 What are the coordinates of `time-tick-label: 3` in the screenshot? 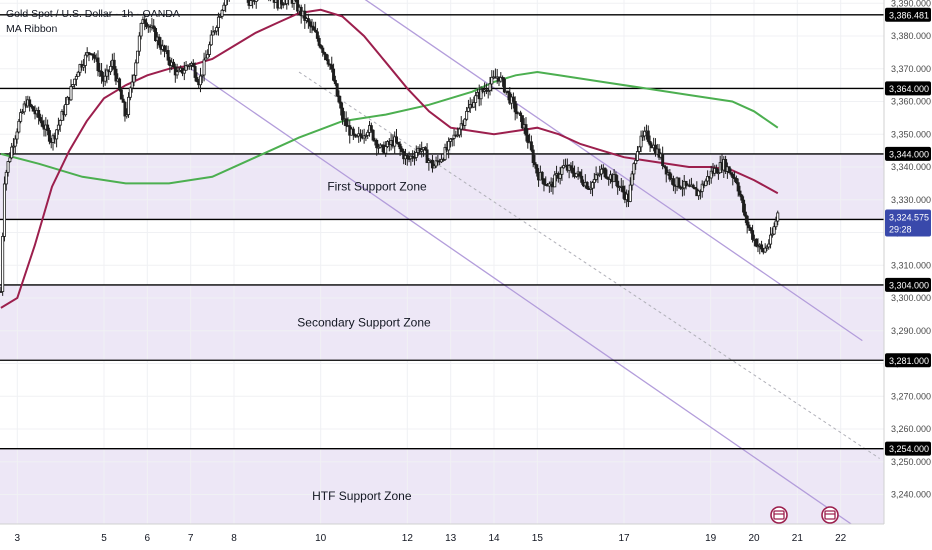 It's located at (18, 538).